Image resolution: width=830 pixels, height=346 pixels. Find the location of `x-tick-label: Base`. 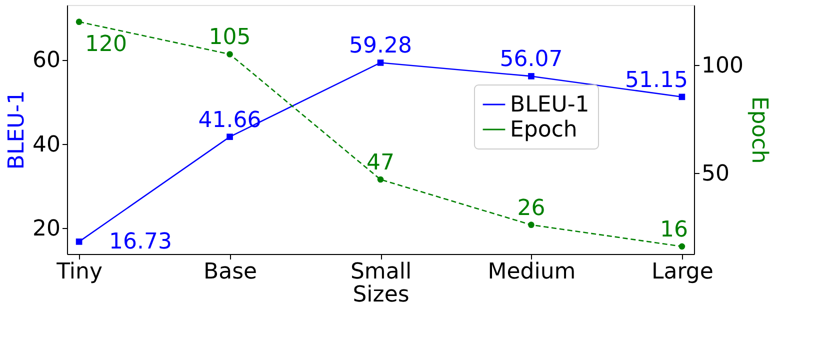

x-tick-label: Base is located at coordinates (230, 272).